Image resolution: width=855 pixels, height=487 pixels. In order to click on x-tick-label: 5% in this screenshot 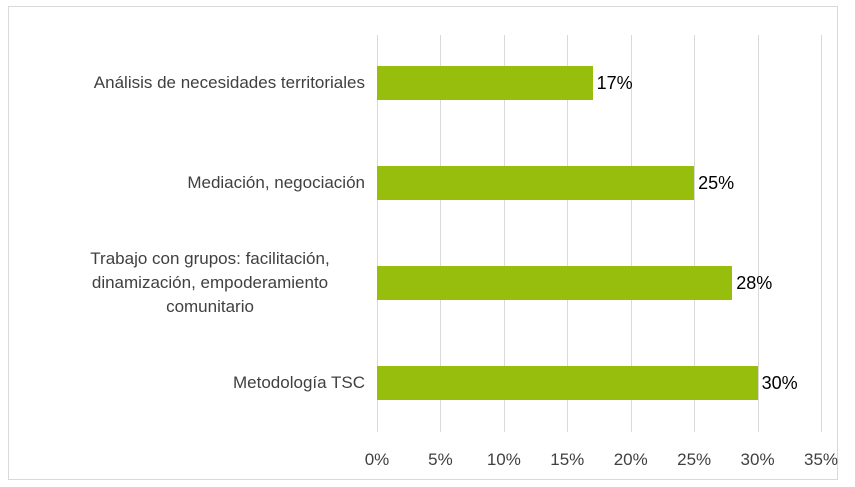, I will do `click(440, 459)`.